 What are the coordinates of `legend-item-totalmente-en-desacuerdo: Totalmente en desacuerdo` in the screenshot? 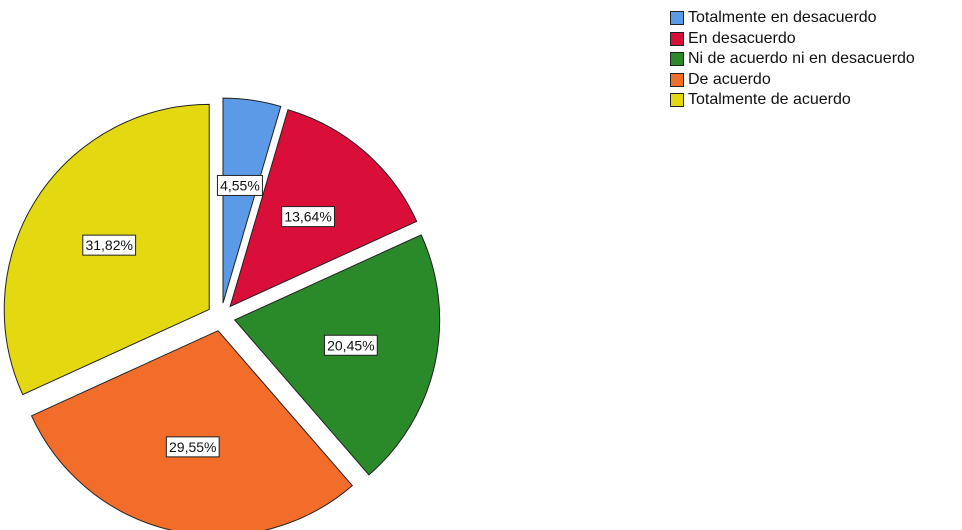 It's located at (792, 18).